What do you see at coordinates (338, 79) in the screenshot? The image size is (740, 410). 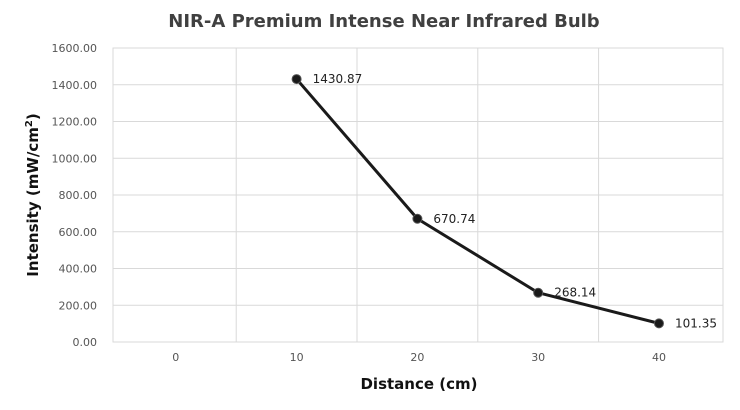 I see `data-label: 1430.87` at bounding box center [338, 79].